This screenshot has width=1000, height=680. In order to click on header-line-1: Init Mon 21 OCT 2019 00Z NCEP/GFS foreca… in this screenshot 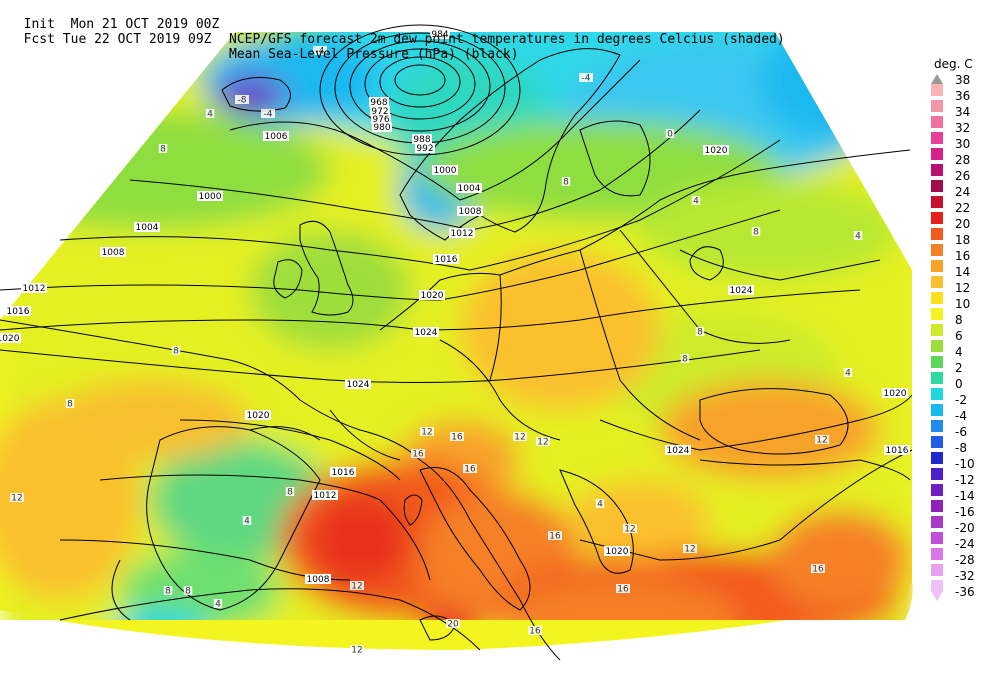, I will do `click(396, 24)`.